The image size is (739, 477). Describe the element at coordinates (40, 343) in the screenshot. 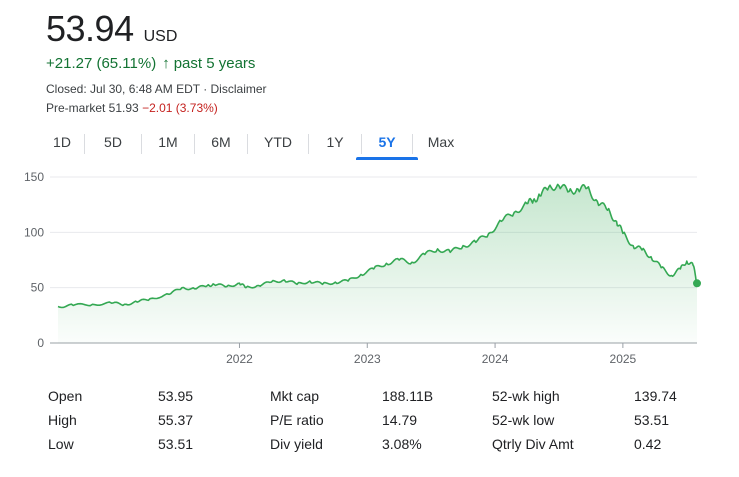

I see `y-tick-label: 0` at that location.